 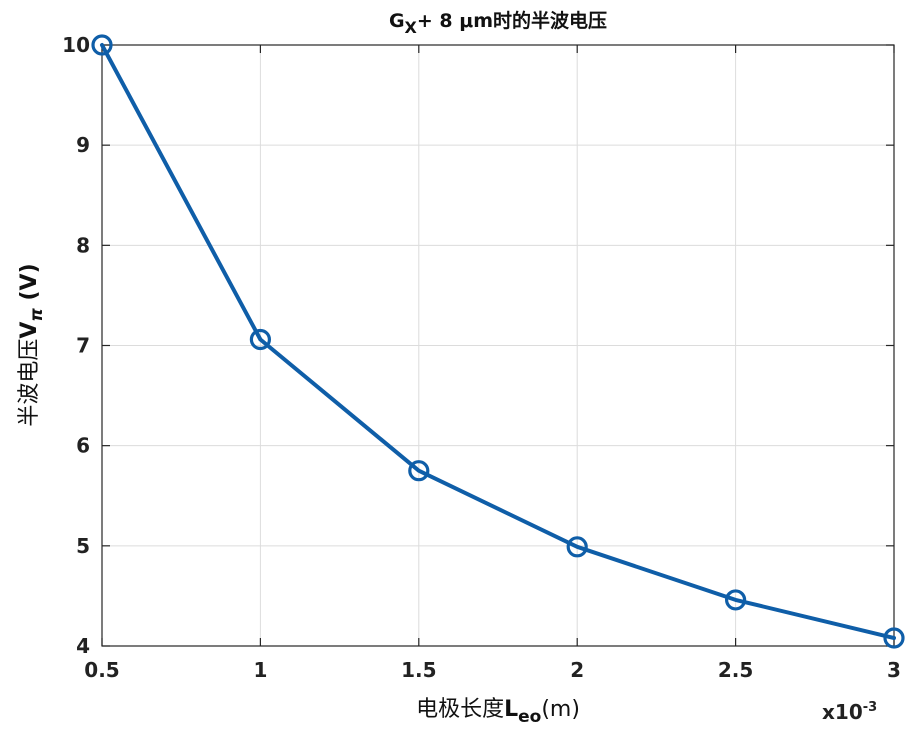 What do you see at coordinates (83, 546) in the screenshot?
I see `y-tick-label: 5` at bounding box center [83, 546].